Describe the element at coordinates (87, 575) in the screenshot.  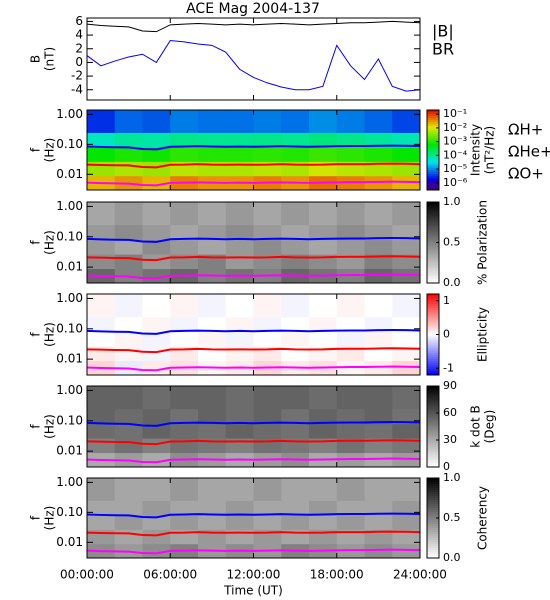
I see `x-tick-label: 00:00:00` at that location.